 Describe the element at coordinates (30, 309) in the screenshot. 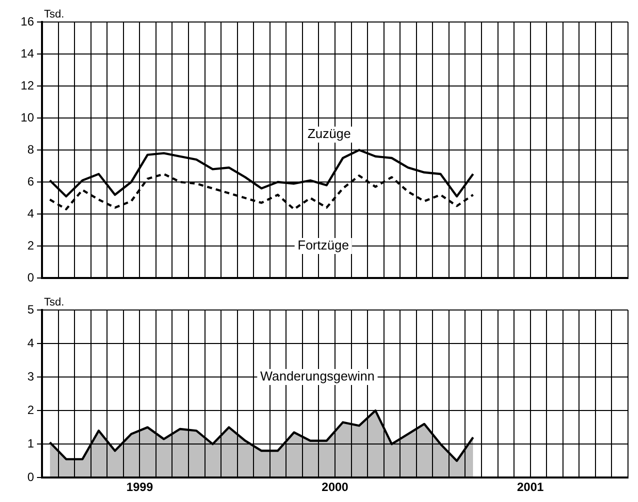

I see `y-tick-label: 5` at that location.